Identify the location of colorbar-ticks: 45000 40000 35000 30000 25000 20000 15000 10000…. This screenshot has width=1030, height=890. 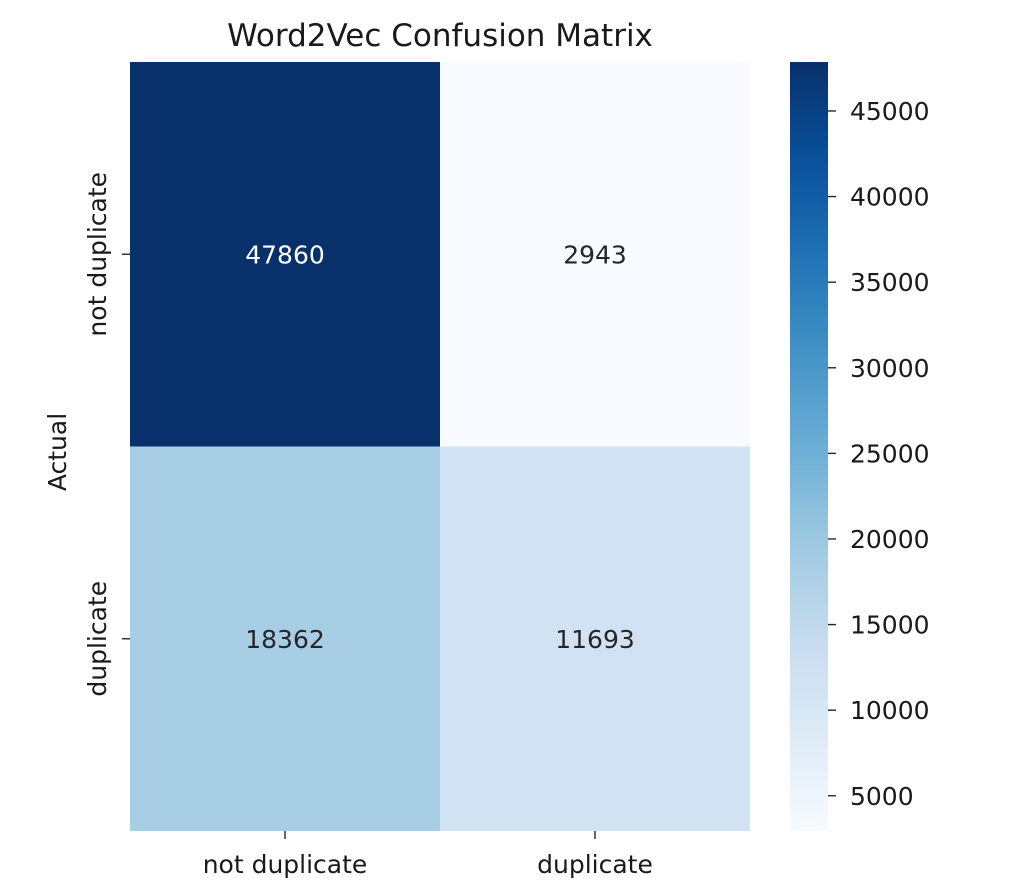
(879, 454).